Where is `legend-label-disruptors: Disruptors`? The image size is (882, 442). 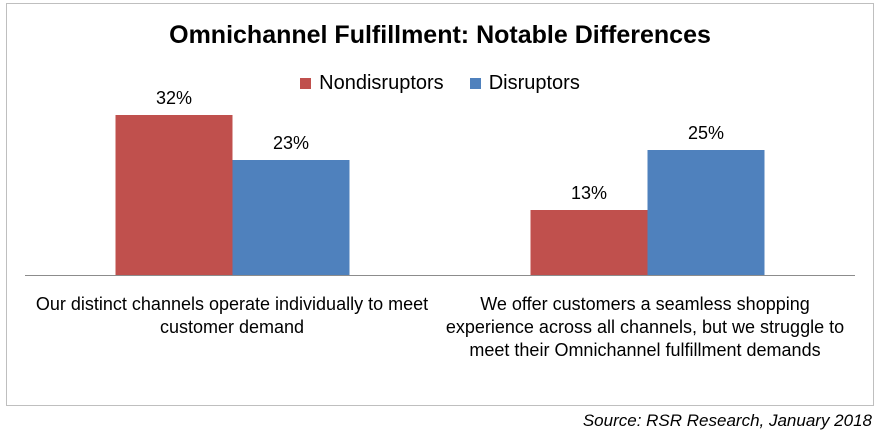
legend-label-disruptors: Disruptors is located at coordinates (534, 83).